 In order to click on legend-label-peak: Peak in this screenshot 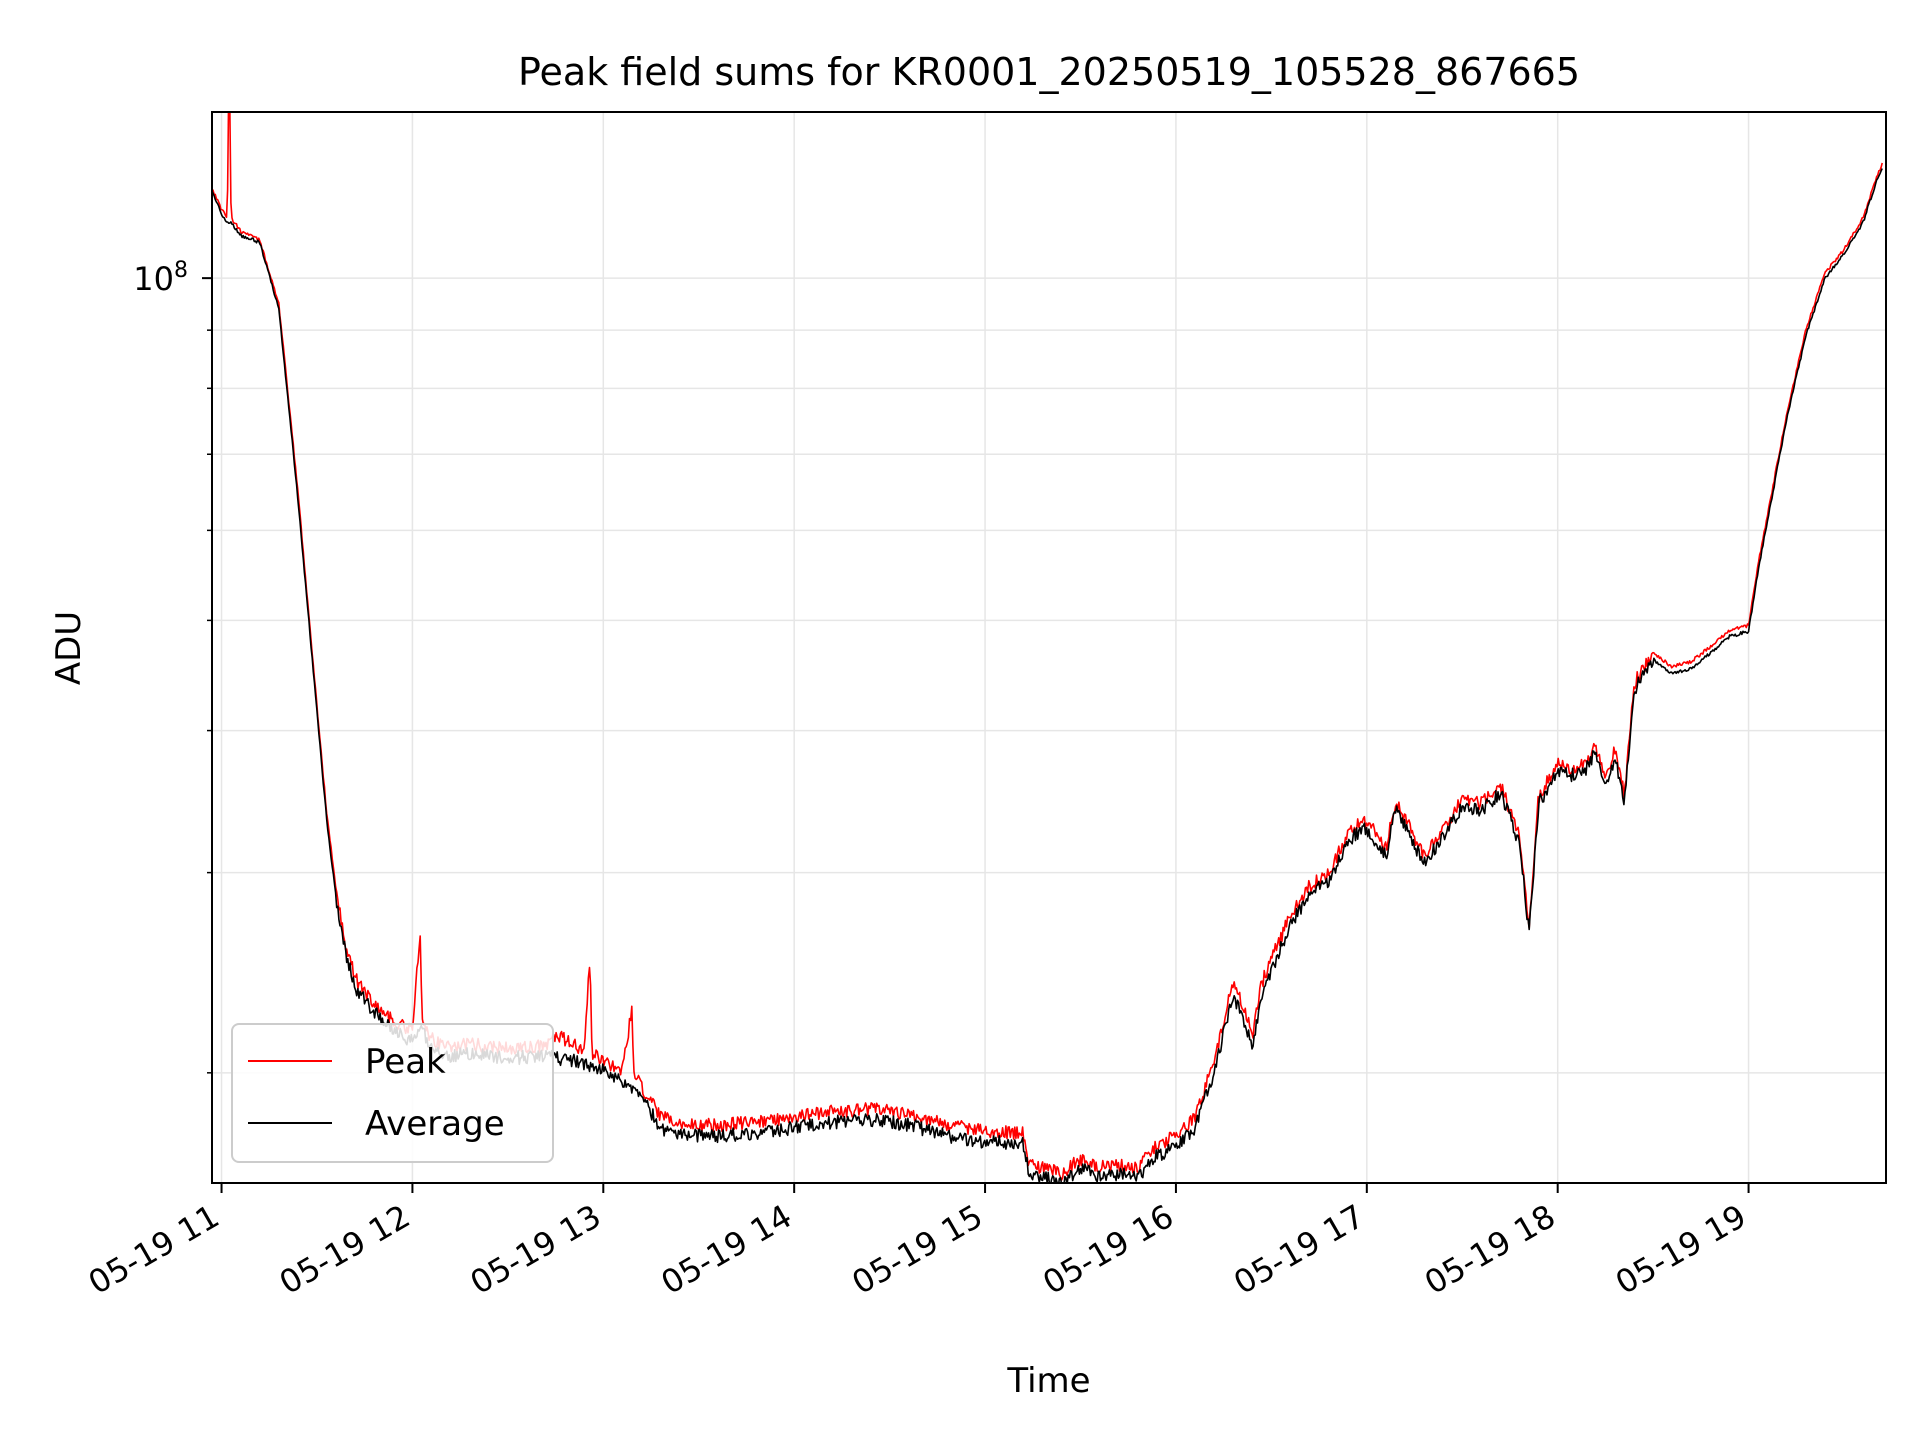, I will do `click(405, 1062)`.